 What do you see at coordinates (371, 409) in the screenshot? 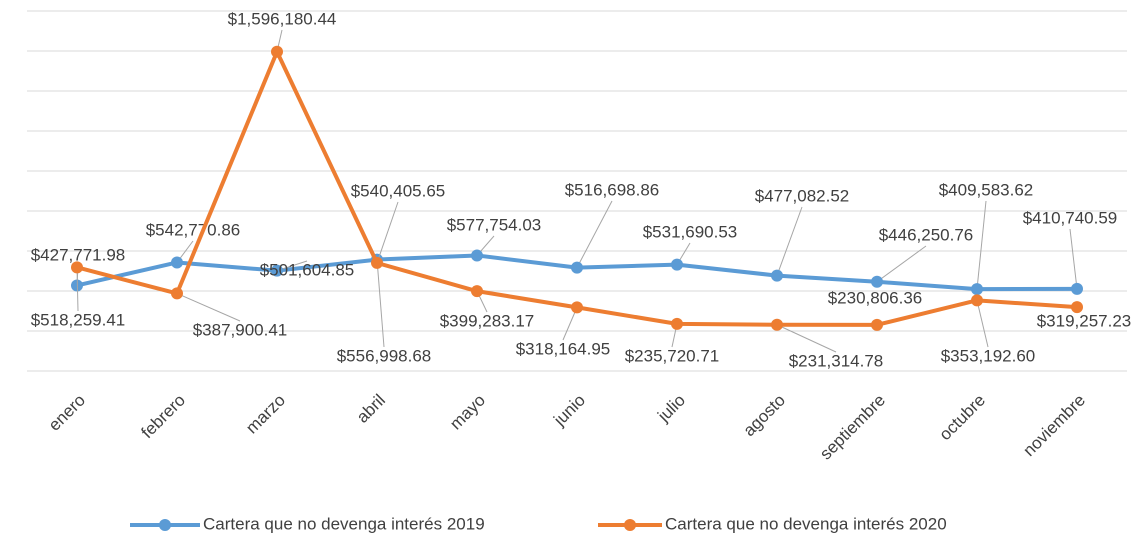
I see `x-tick-label: abril` at bounding box center [371, 409].